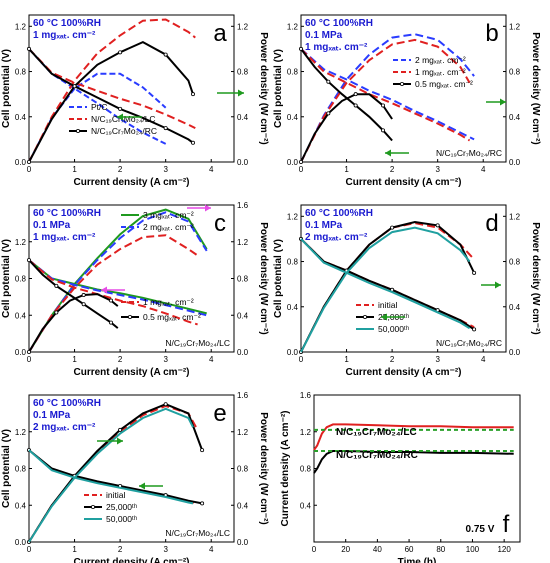 The height and width of the screenshot is (563, 550). What do you see at coordinates (480, 529) in the screenshot?
I see `voltage-annotation: 0.75 V` at bounding box center [480, 529].